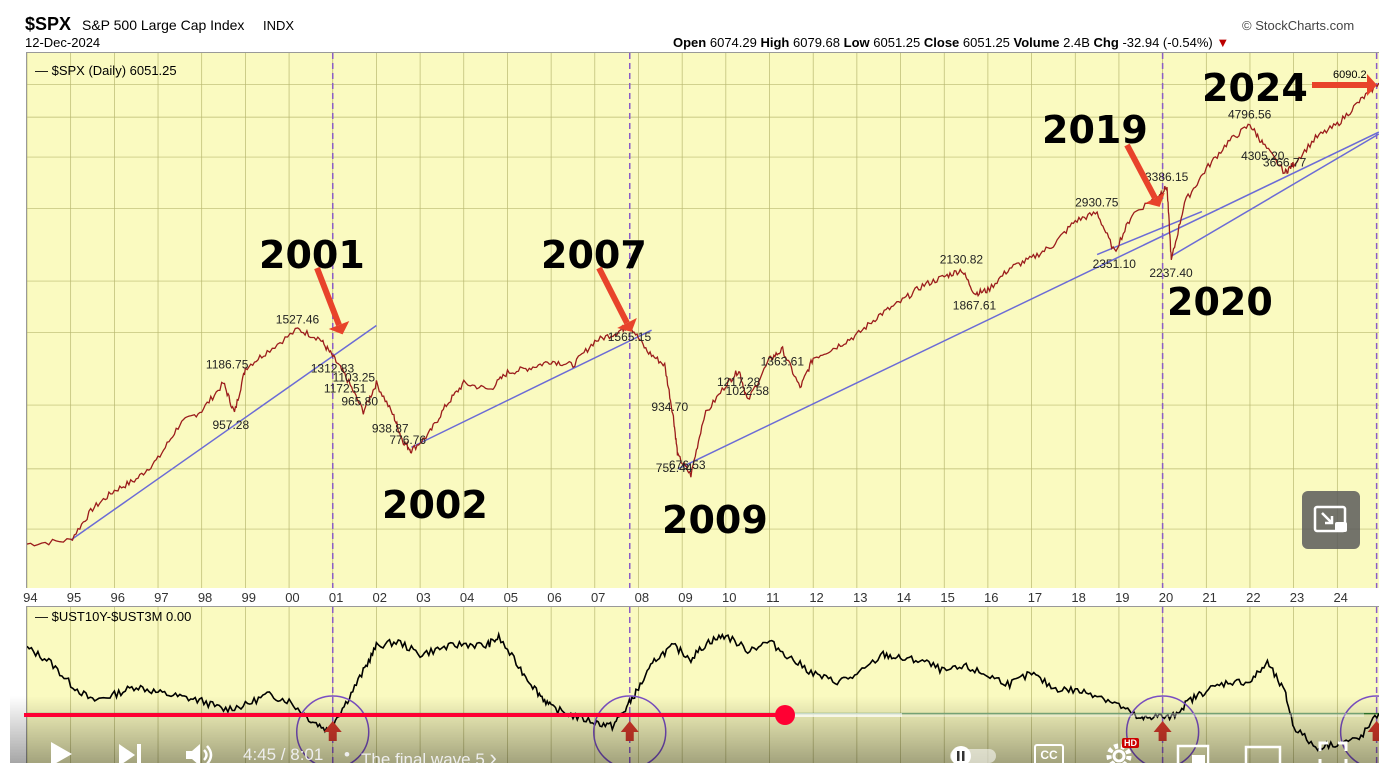 Image resolution: width=1379 pixels, height=763 pixels. I want to click on autoplay-toggle, so click(974, 754).